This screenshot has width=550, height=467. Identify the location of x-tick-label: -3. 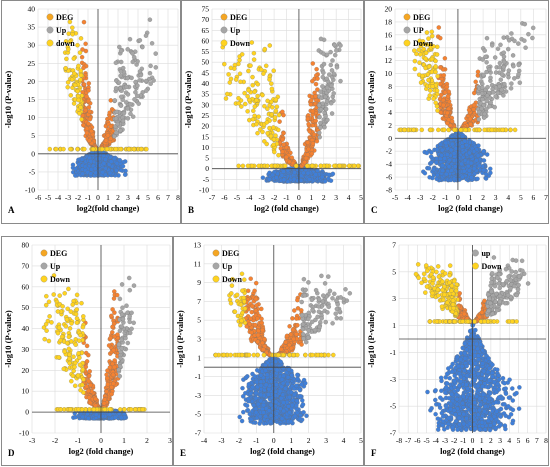
(420, 197).